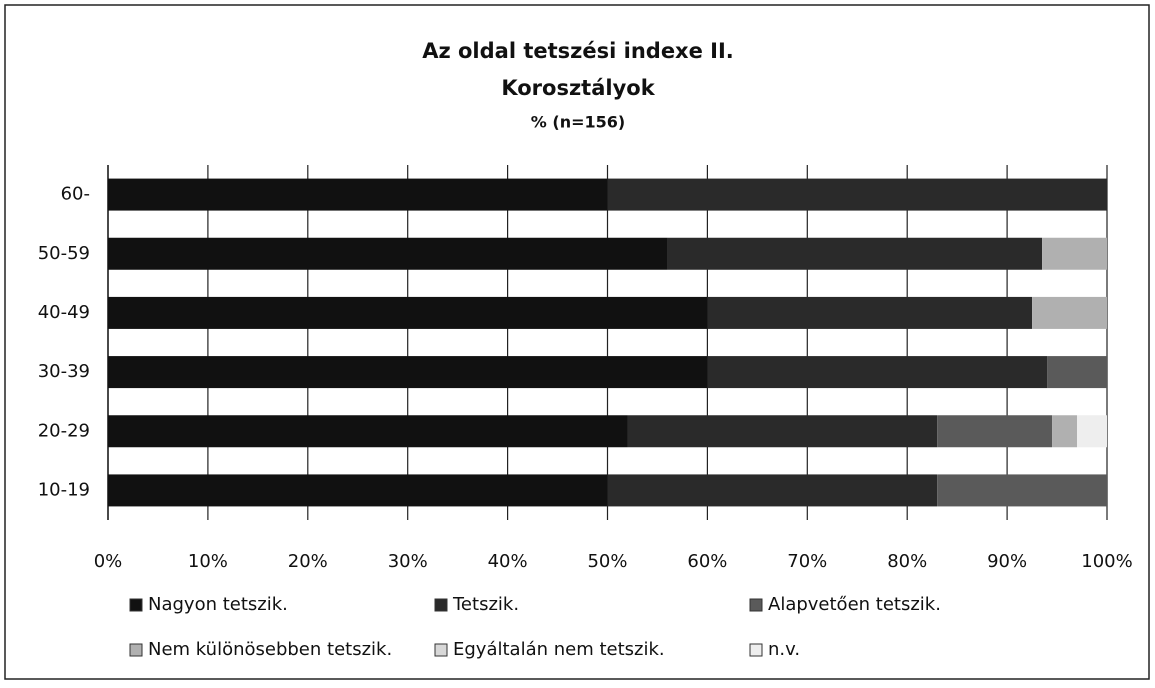  Describe the element at coordinates (64, 312) in the screenshot. I see `y-tick-label: 40-49` at that location.